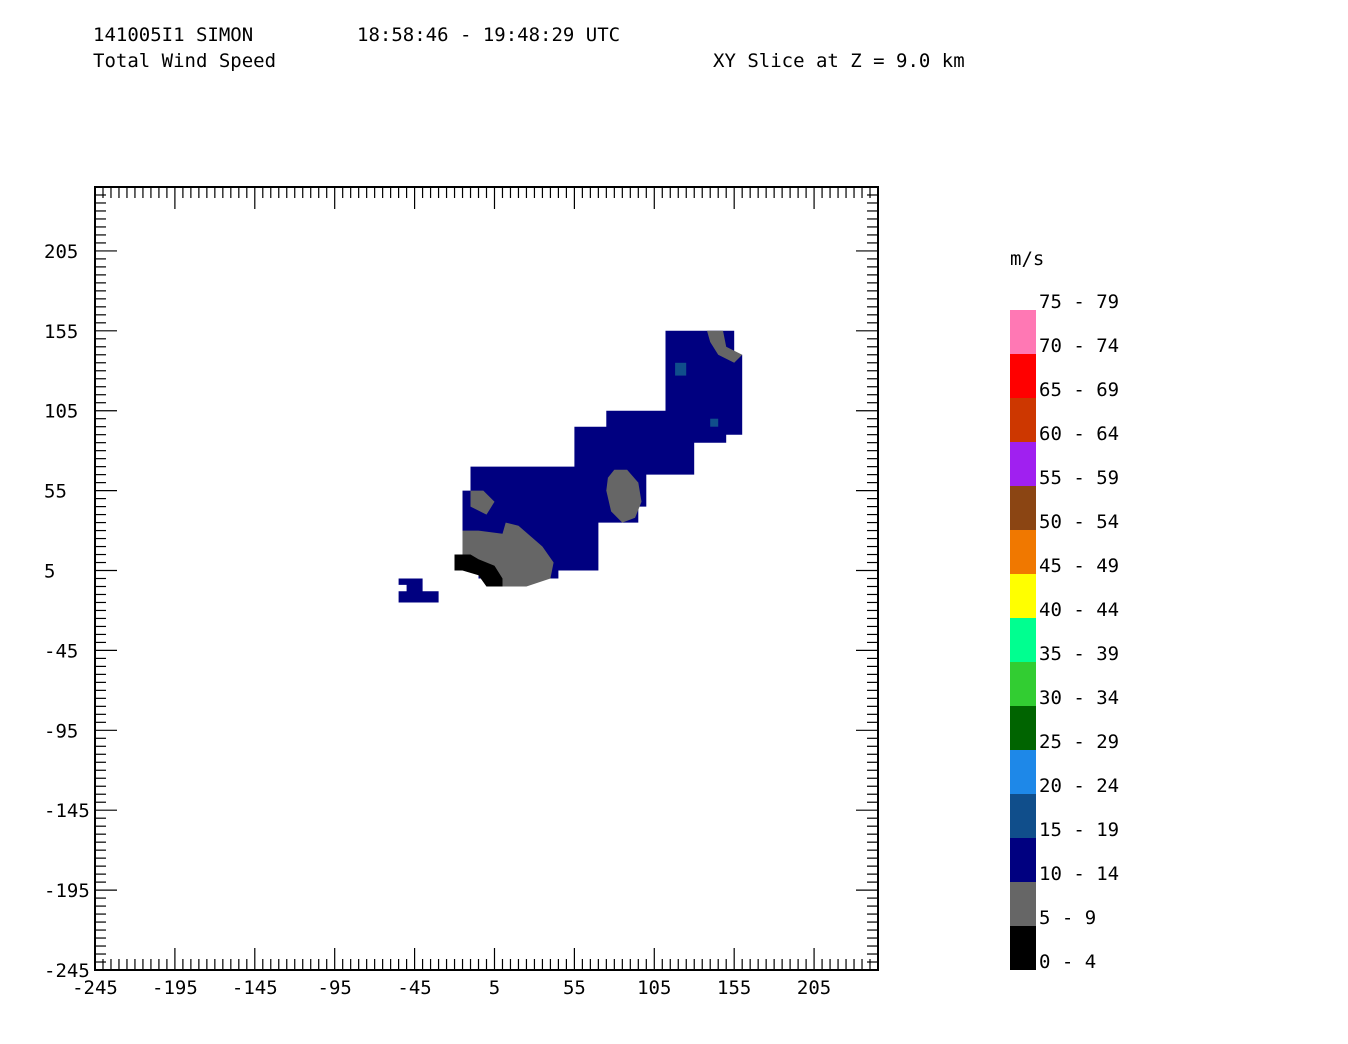 The width and height of the screenshot is (1348, 1044). What do you see at coordinates (95, 988) in the screenshot?
I see `x-tick-label: -245` at bounding box center [95, 988].